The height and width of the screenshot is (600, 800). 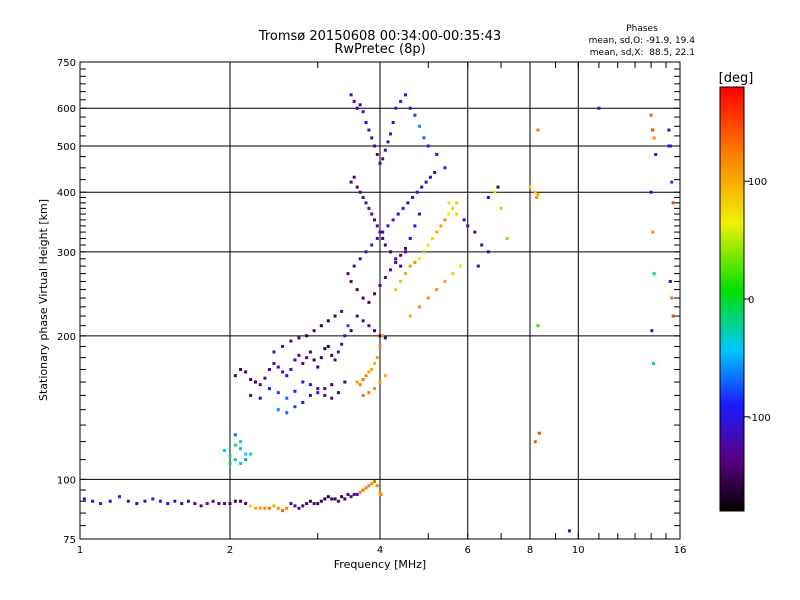 I want to click on y-tick-labels: 75 100 200 300 400 500 600 750, so click(x=66, y=302).